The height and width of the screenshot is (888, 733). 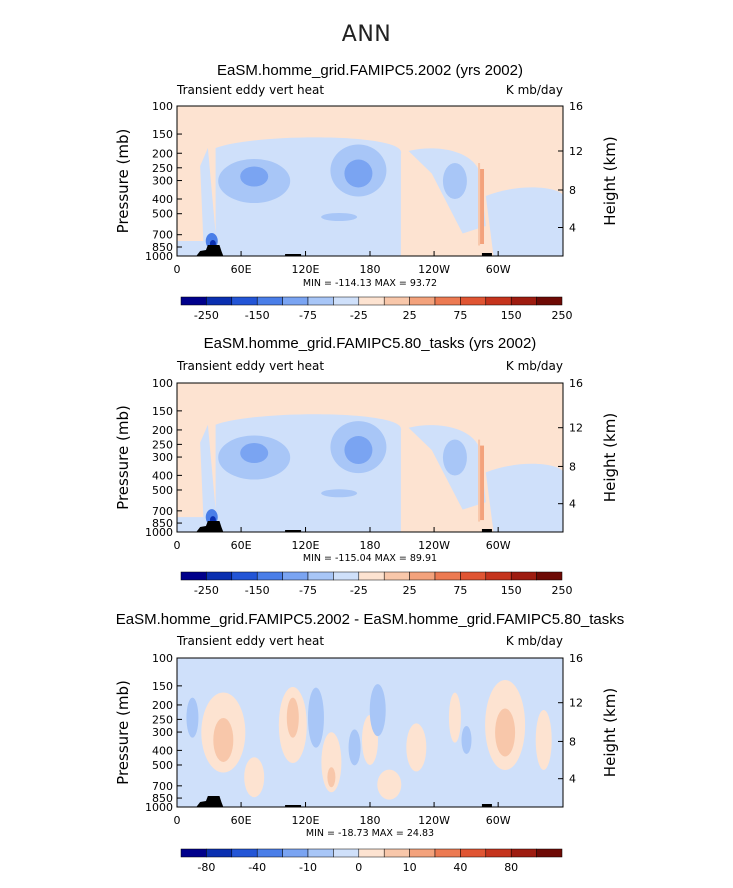 I want to click on y-tick-label: 250, so click(x=162, y=719).